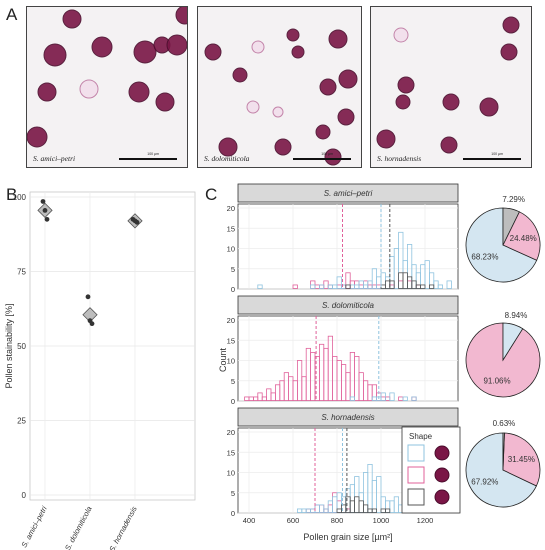 Image resolution: width=545 pixels, height=550 pixels. What do you see at coordinates (337, 520) in the screenshot?
I see `x-tick-label: 800` at bounding box center [337, 520].